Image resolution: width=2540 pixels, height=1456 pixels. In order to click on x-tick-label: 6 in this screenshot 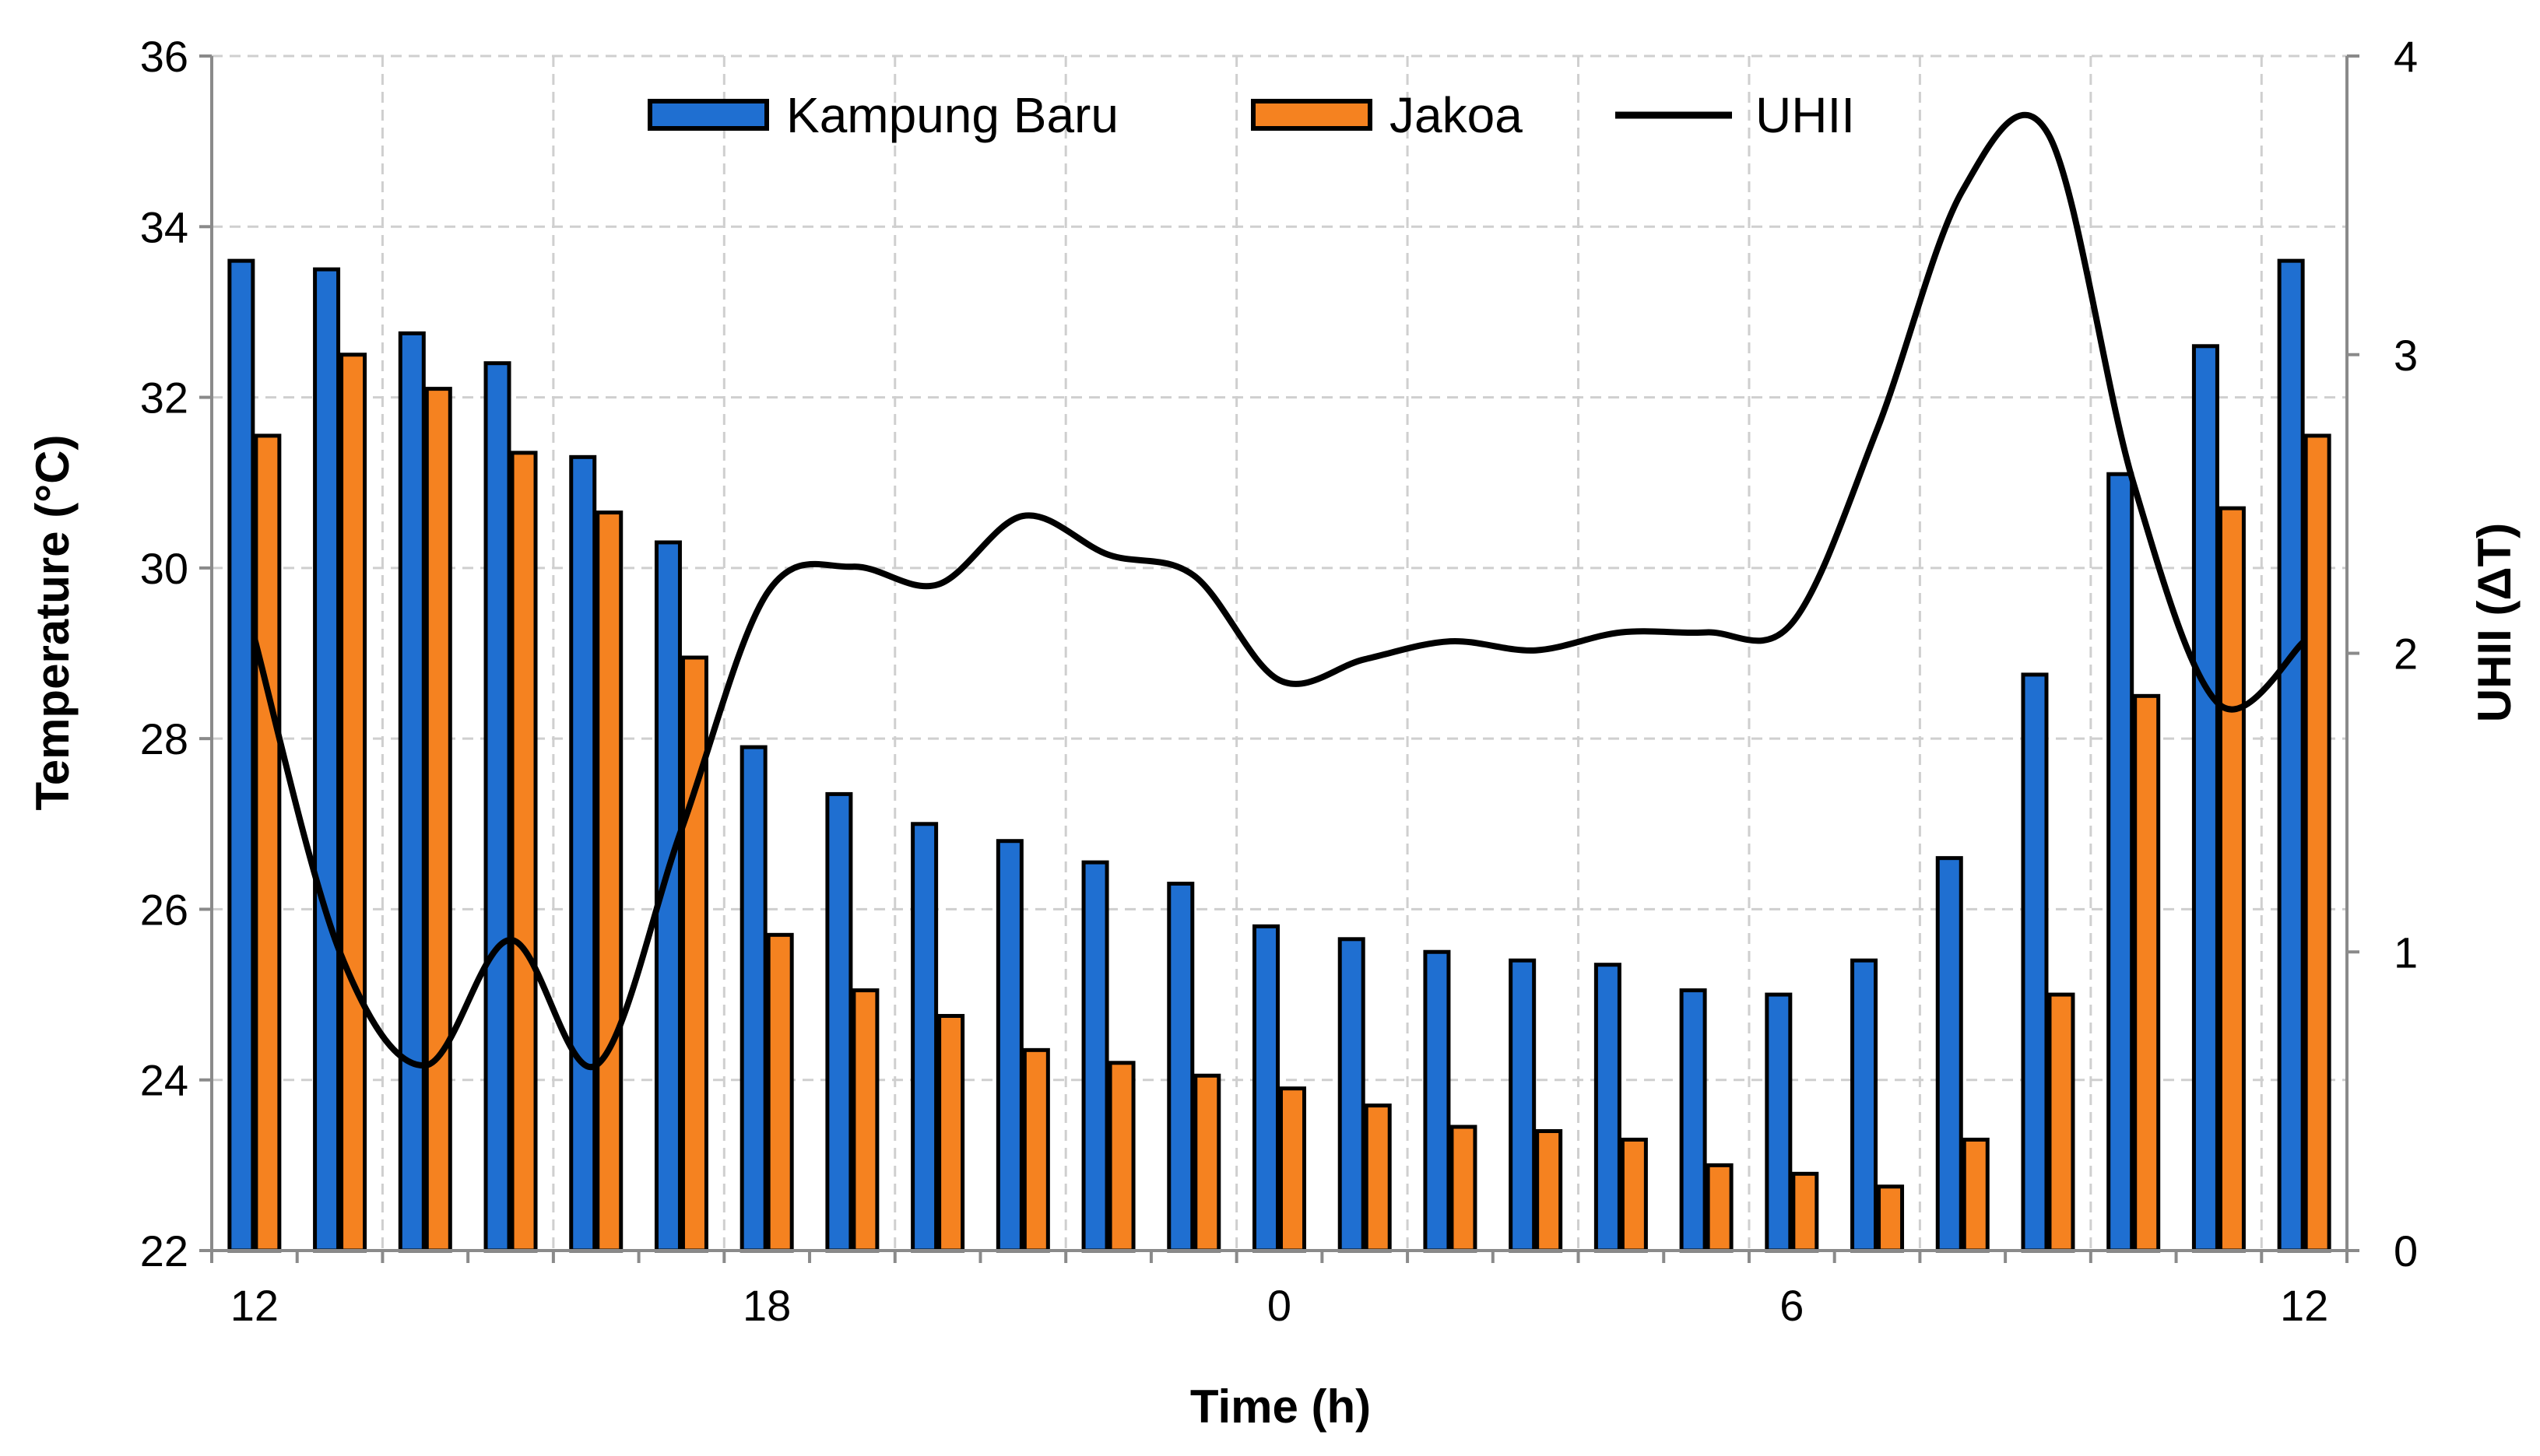, I will do `click(1792, 1306)`.